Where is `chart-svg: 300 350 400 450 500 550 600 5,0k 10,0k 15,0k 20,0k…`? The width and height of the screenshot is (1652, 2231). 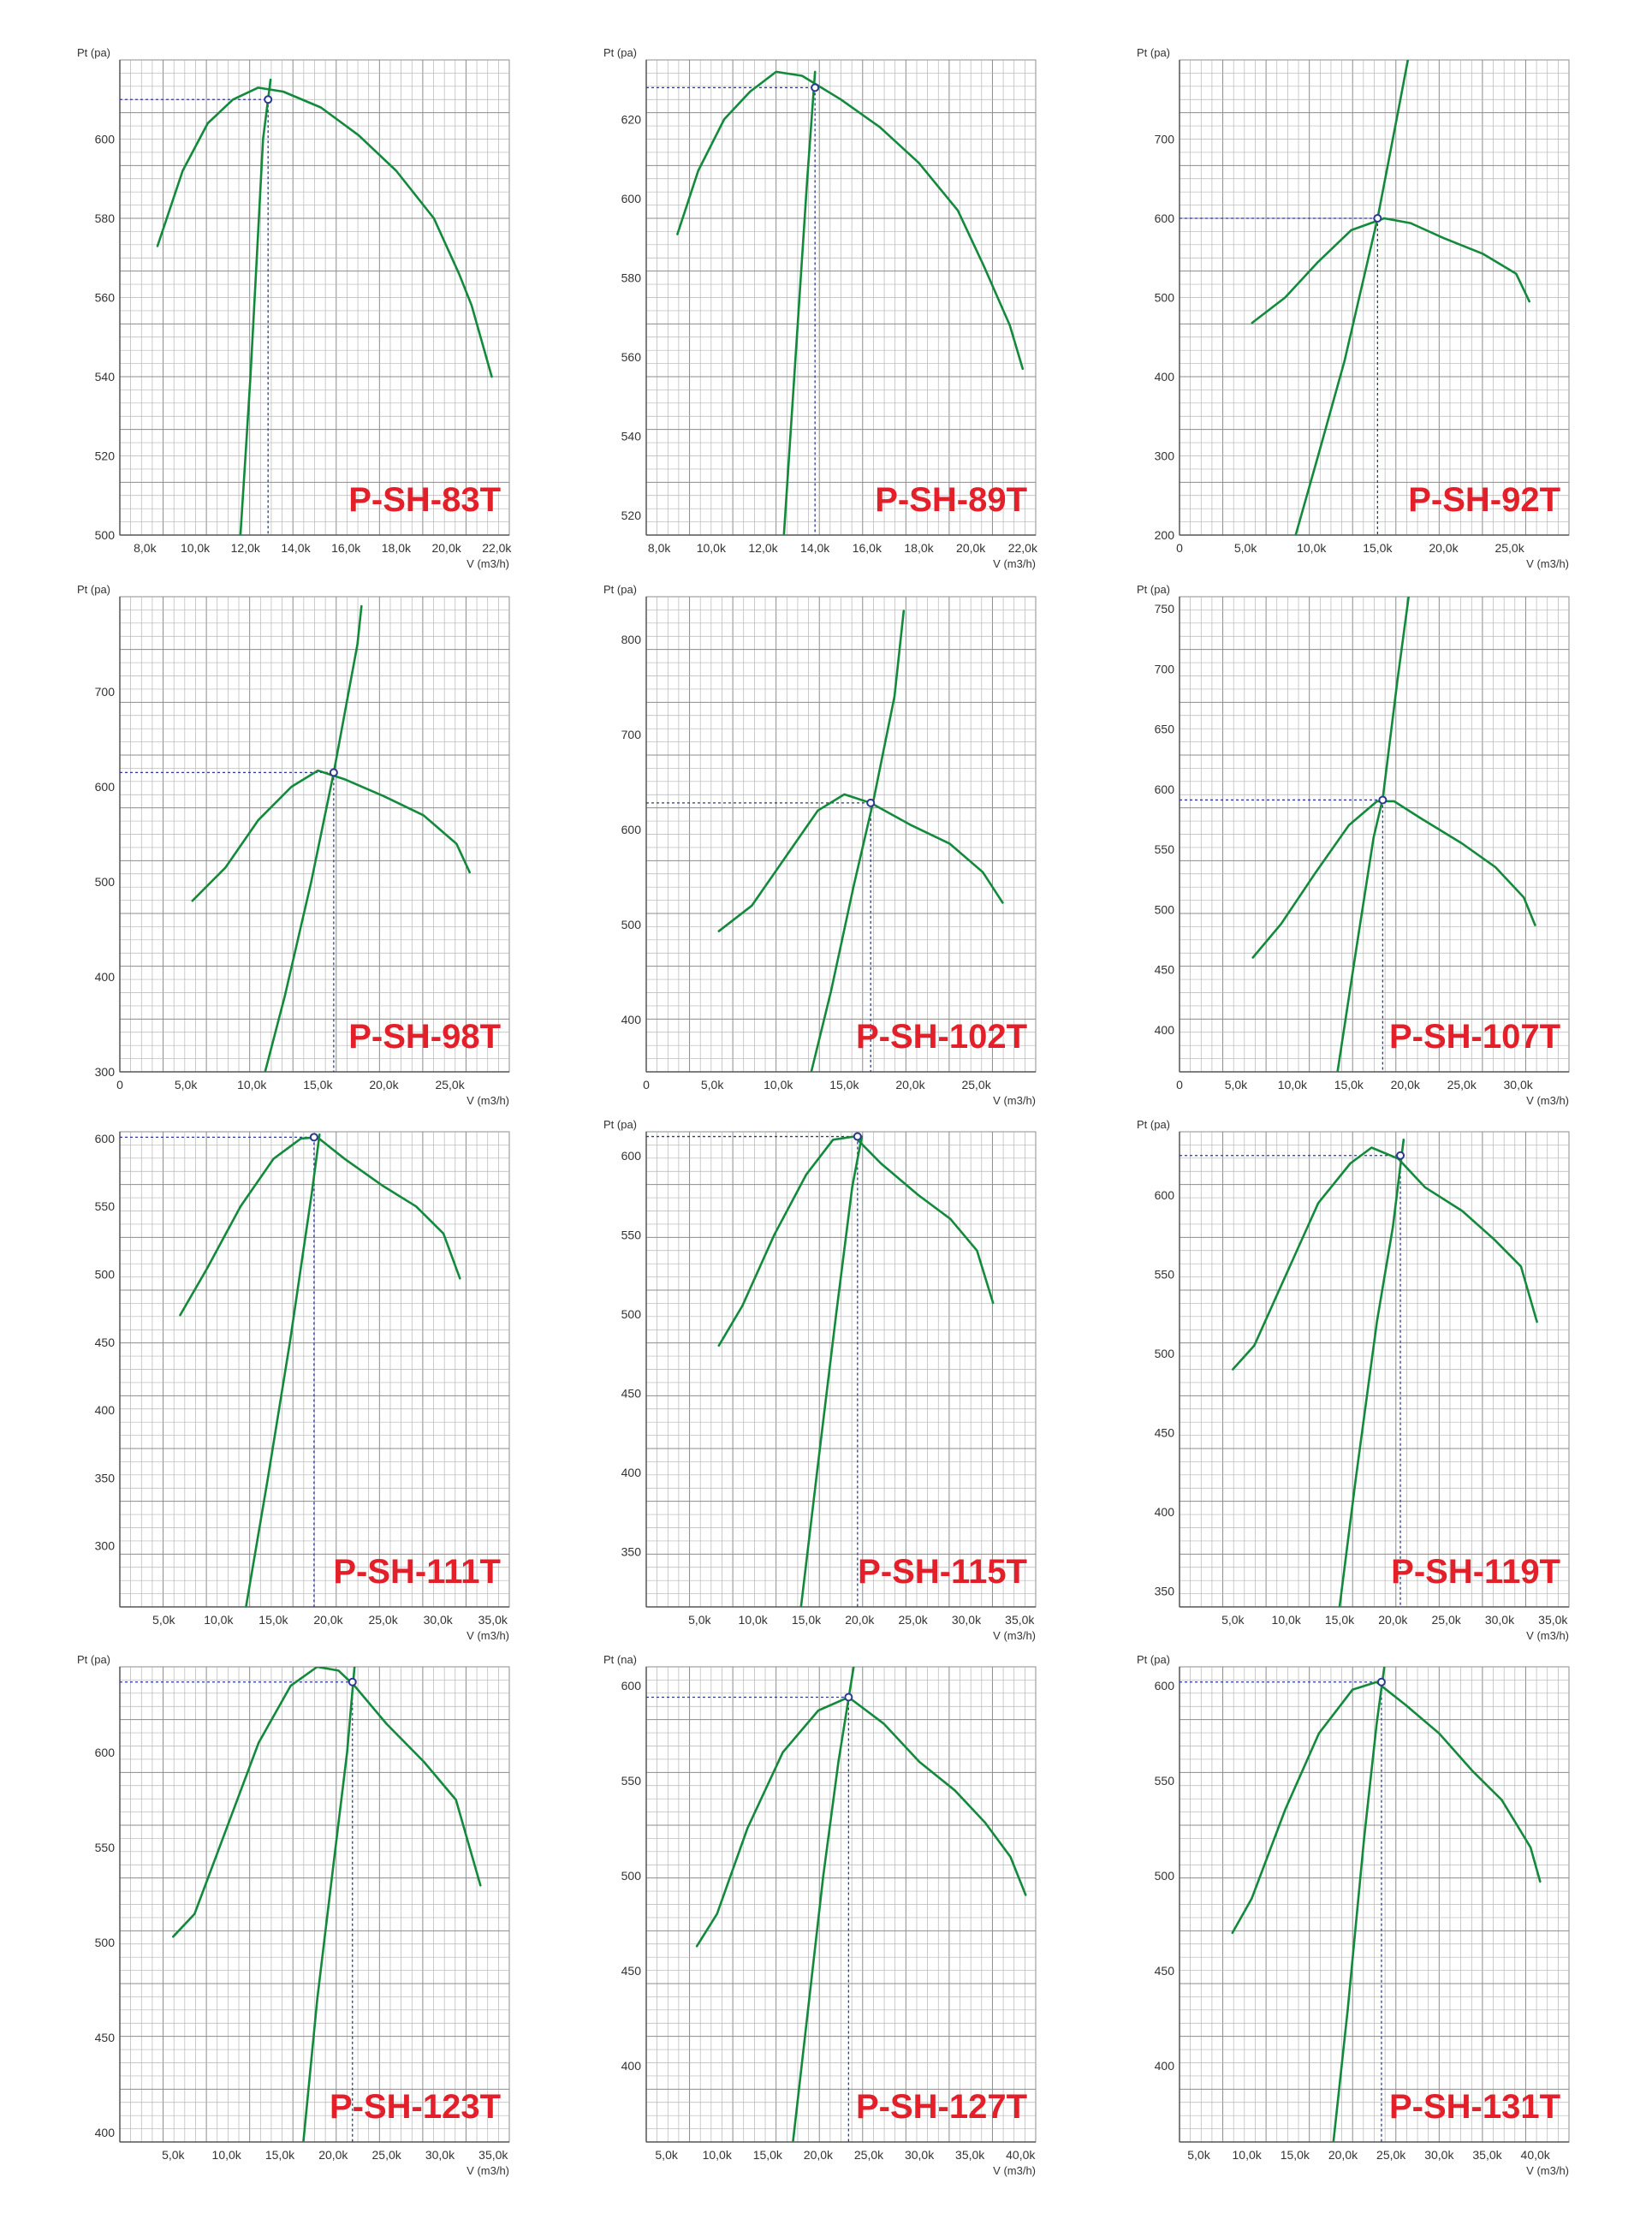
chart-svg: 300 350 400 450 500 550 600 5,0k 10,0k 15,0k 20,0k… is located at coordinates (302, 1386).